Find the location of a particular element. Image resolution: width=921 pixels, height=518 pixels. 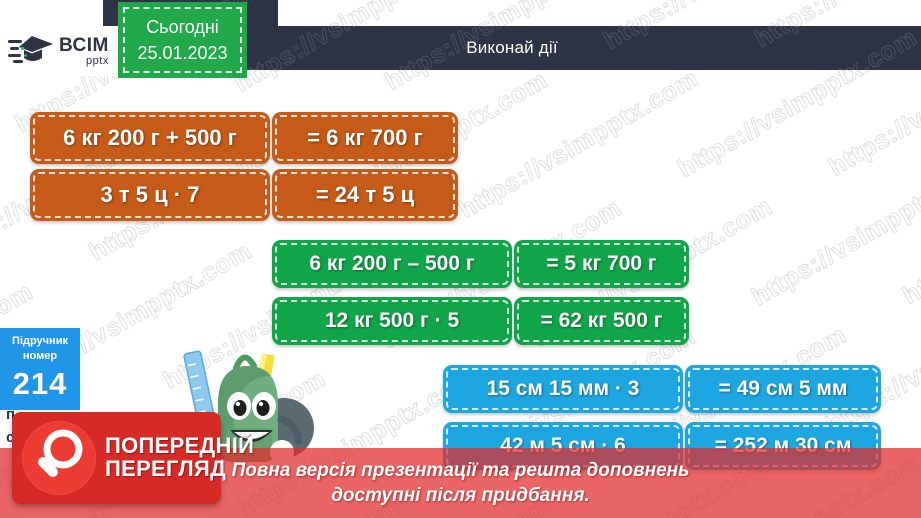

equation-expression-text: 6 кг 200 г – 500 г is located at coordinates (392, 263).